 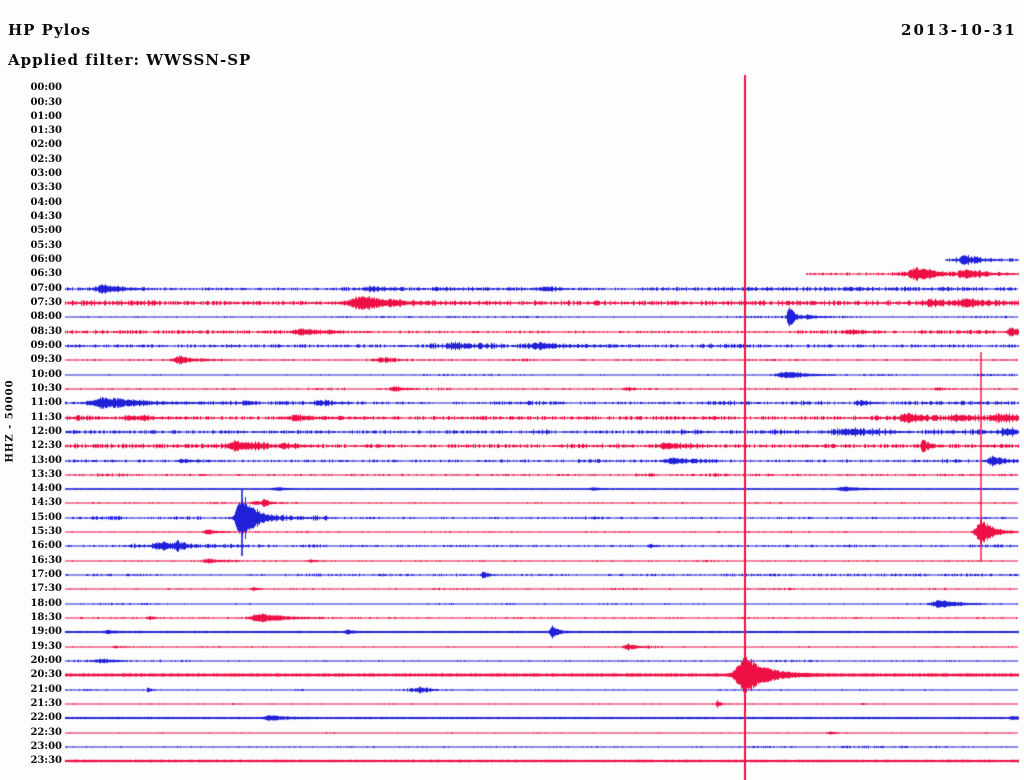 What do you see at coordinates (46, 446) in the screenshot?
I see `time-label: 12:30` at bounding box center [46, 446].